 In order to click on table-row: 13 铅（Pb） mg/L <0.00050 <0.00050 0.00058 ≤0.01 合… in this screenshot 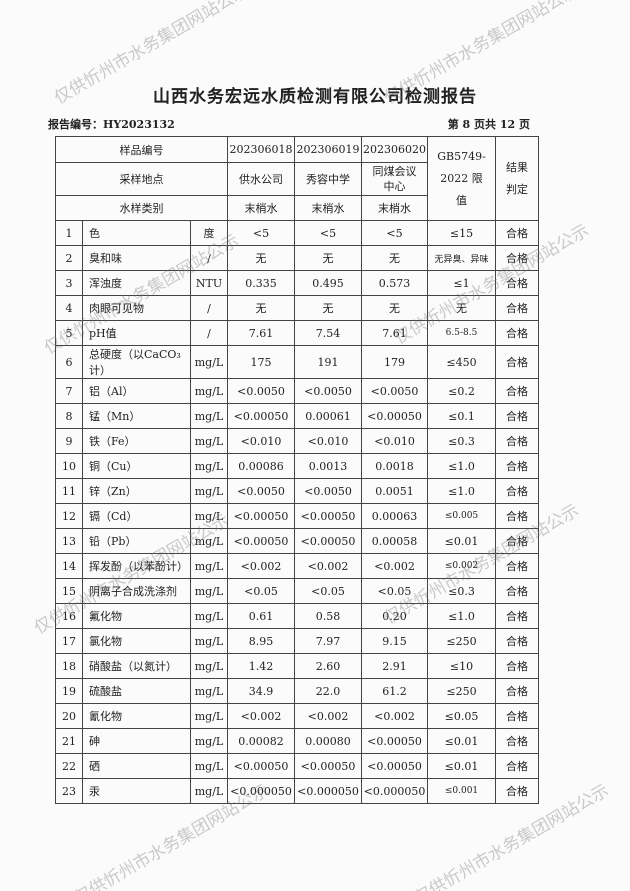, I will do `click(297, 541)`.